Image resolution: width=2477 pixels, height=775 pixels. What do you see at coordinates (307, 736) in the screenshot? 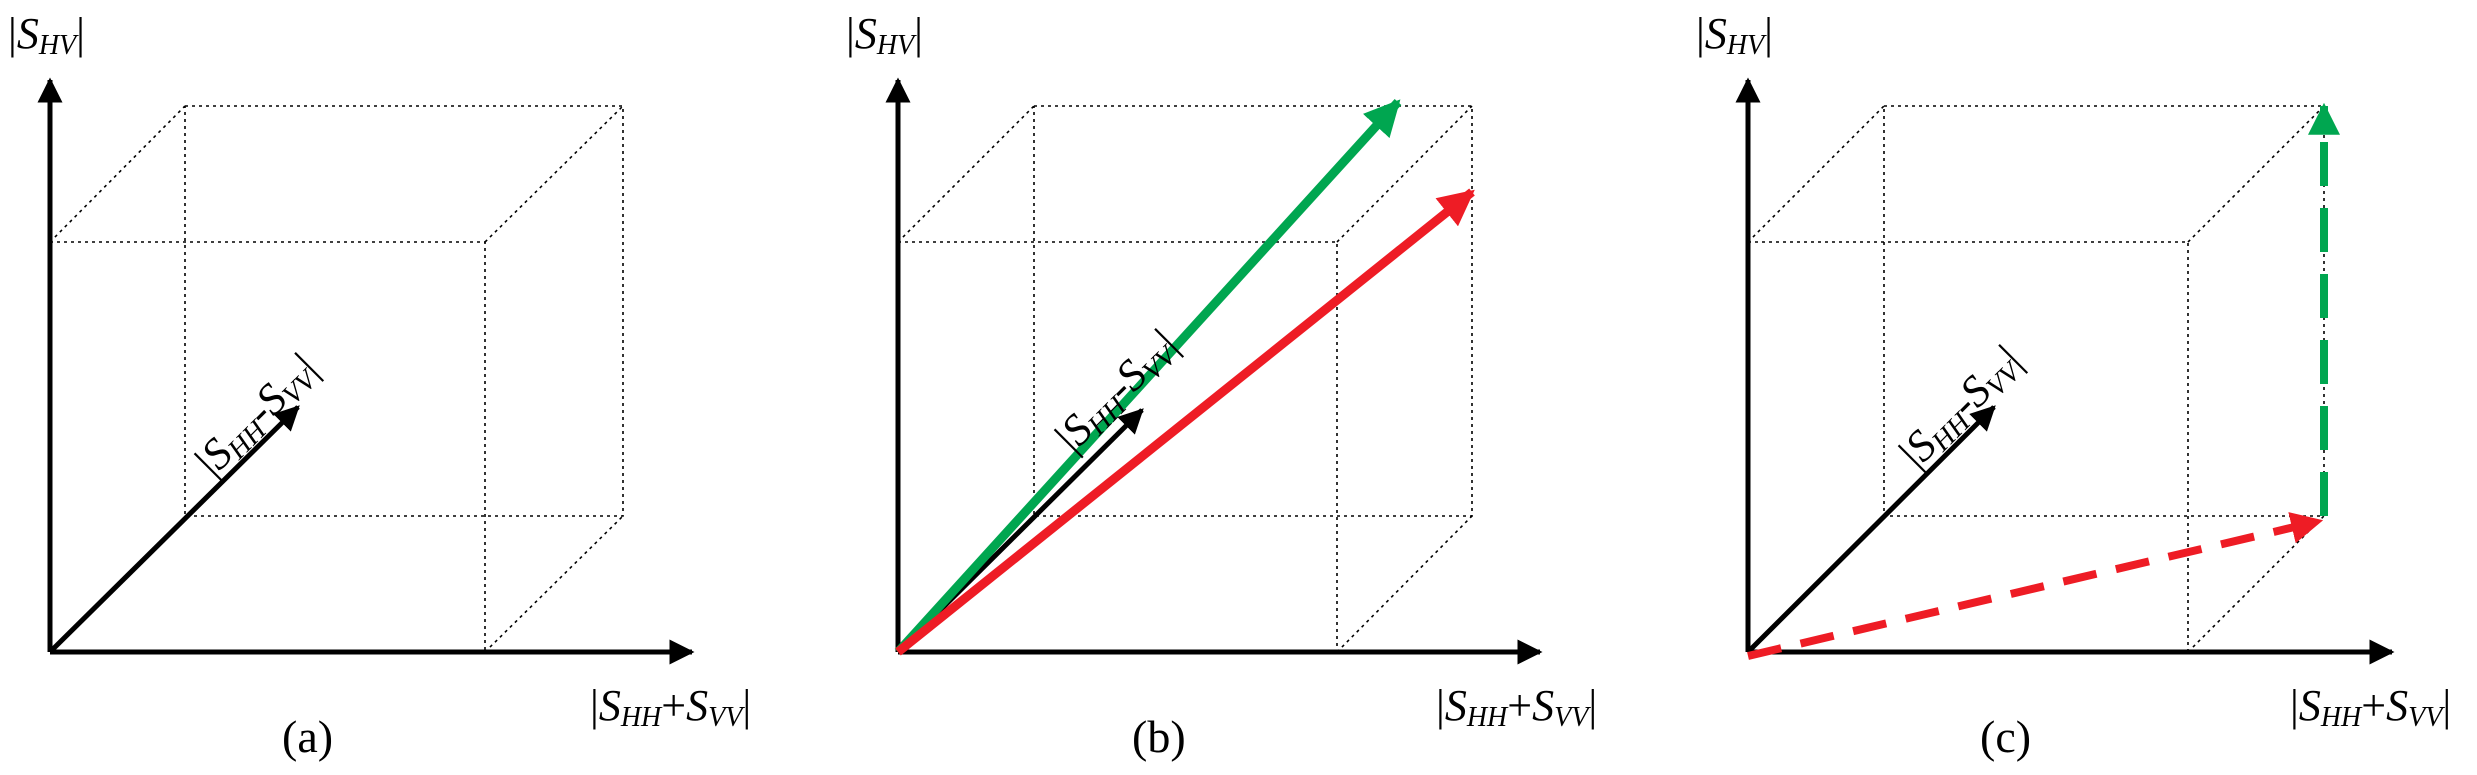
I see `panel-caption: (a)` at bounding box center [307, 736].